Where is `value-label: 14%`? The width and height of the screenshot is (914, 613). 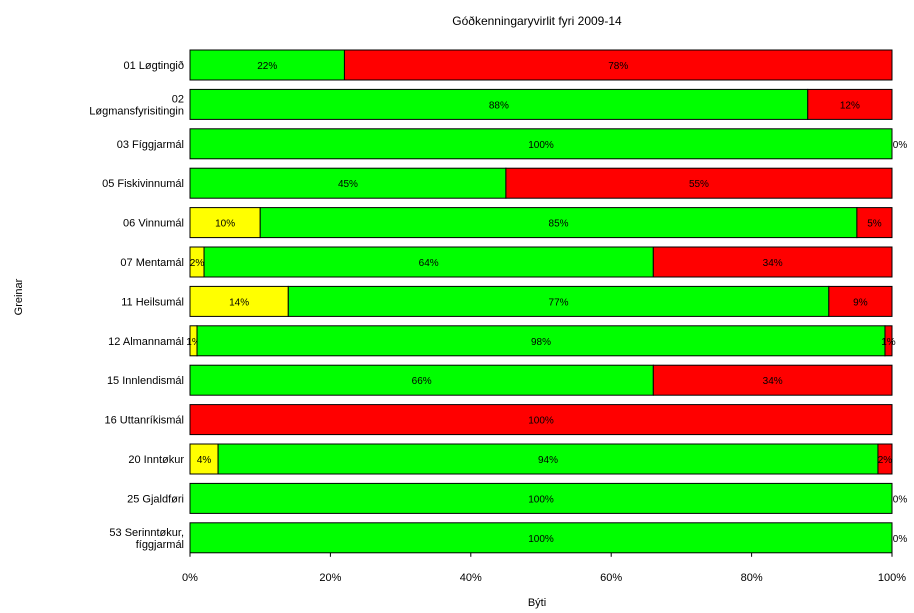 value-label: 14% is located at coordinates (239, 302).